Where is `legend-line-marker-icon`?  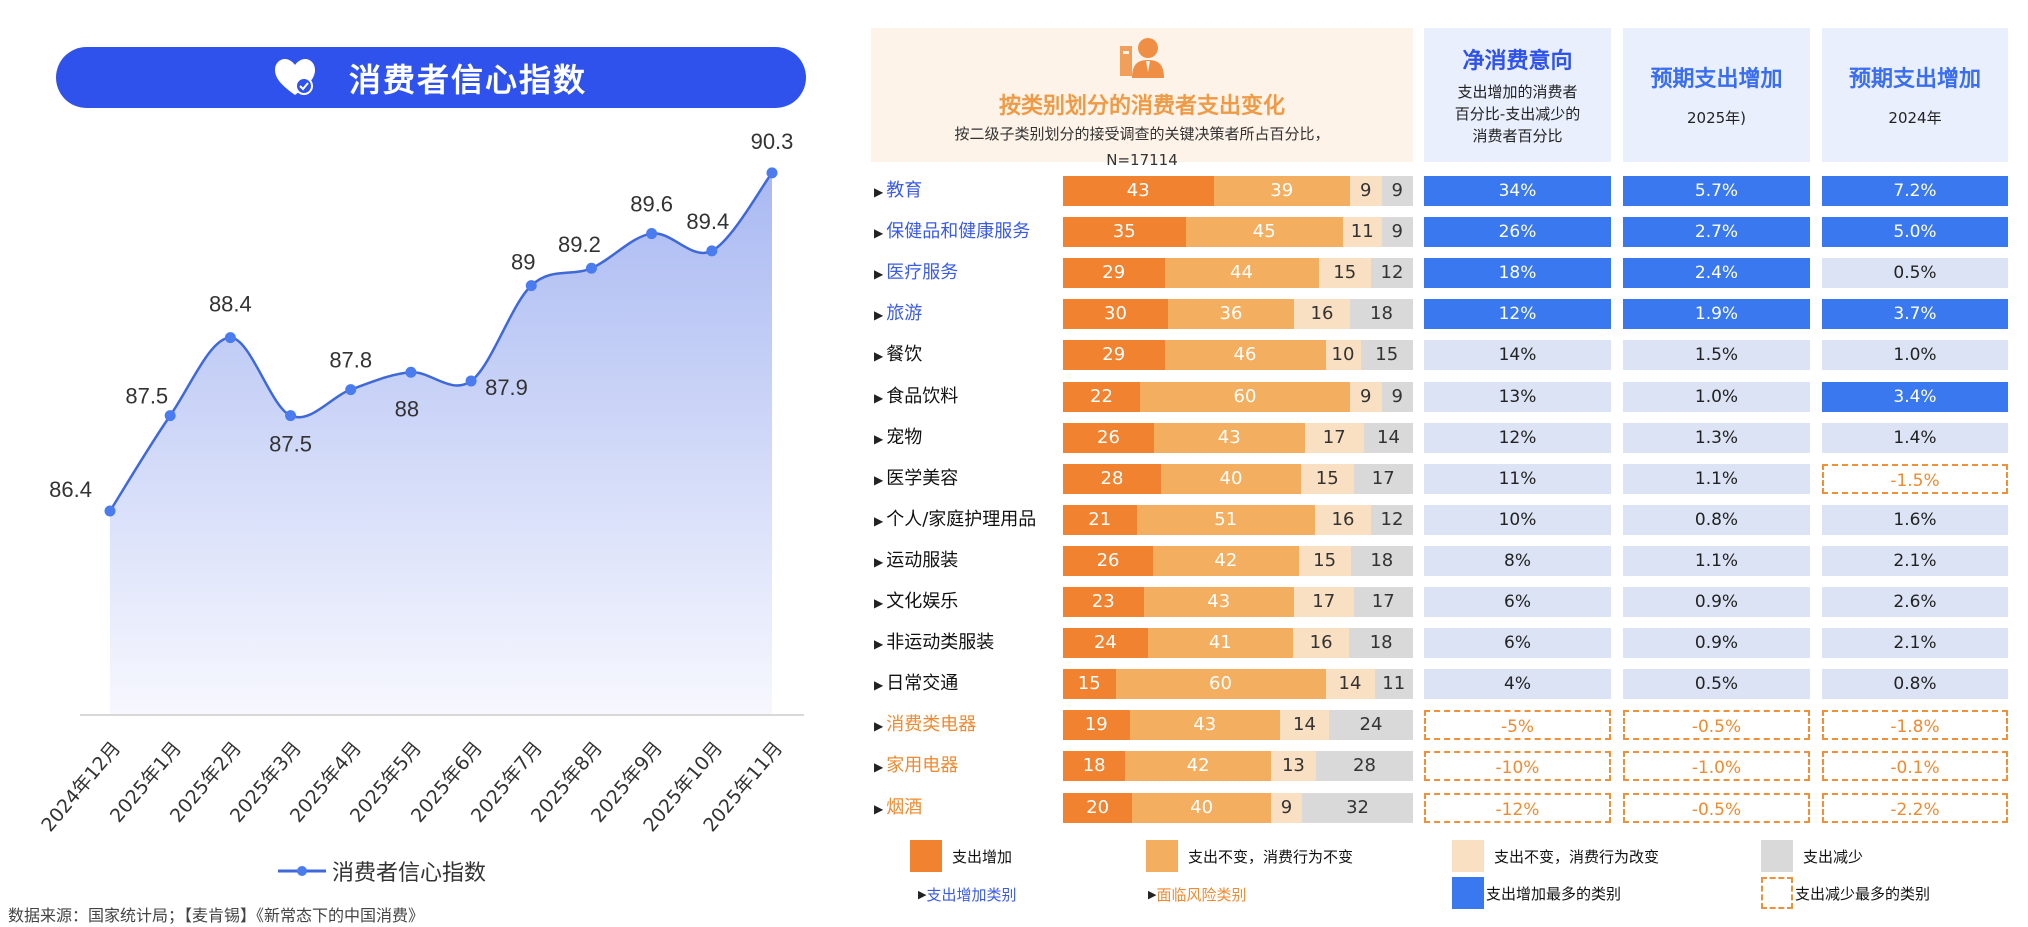 legend-line-marker-icon is located at coordinates (302, 871).